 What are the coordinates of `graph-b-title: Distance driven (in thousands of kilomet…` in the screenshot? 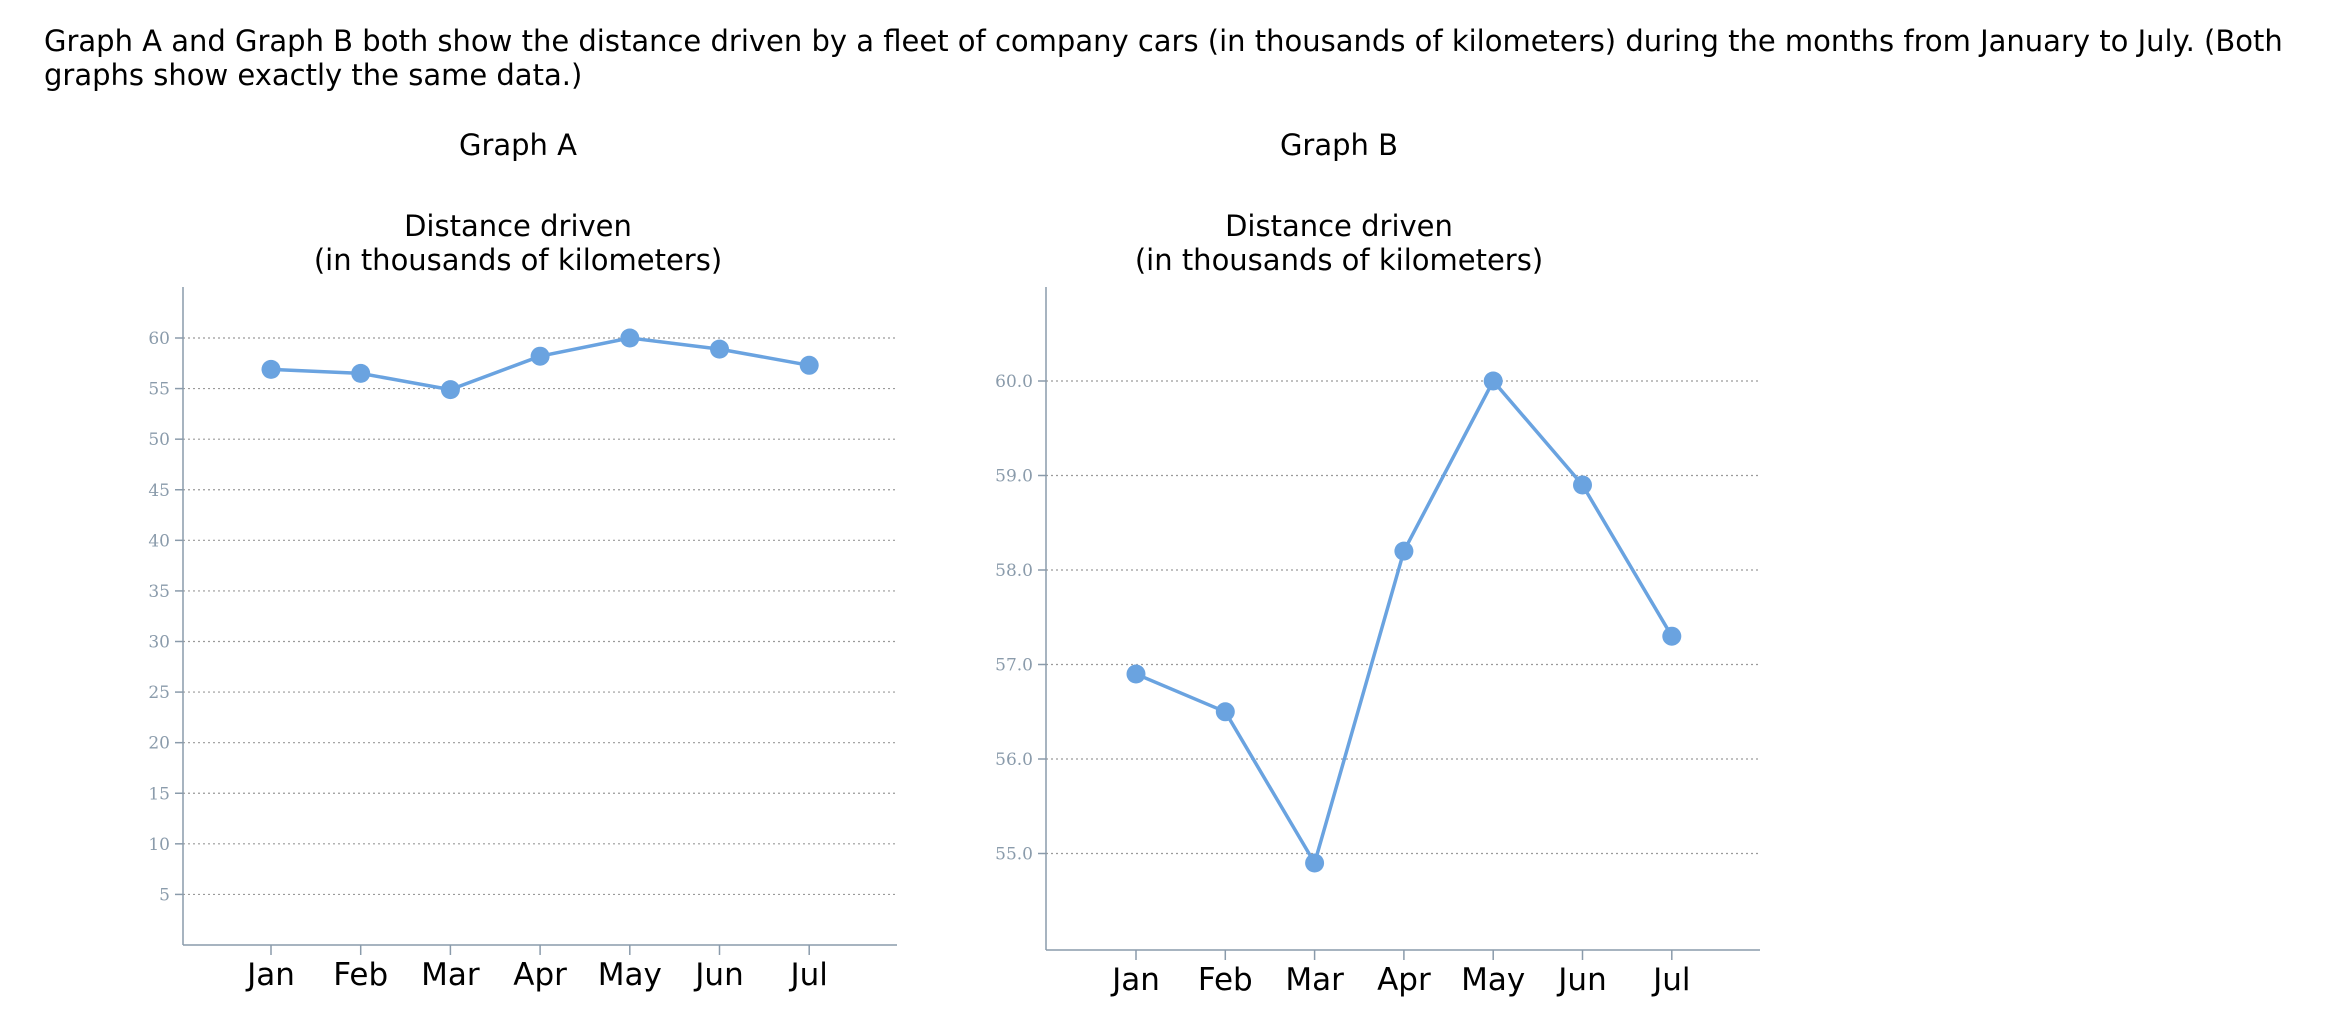 It's located at (1339, 243).